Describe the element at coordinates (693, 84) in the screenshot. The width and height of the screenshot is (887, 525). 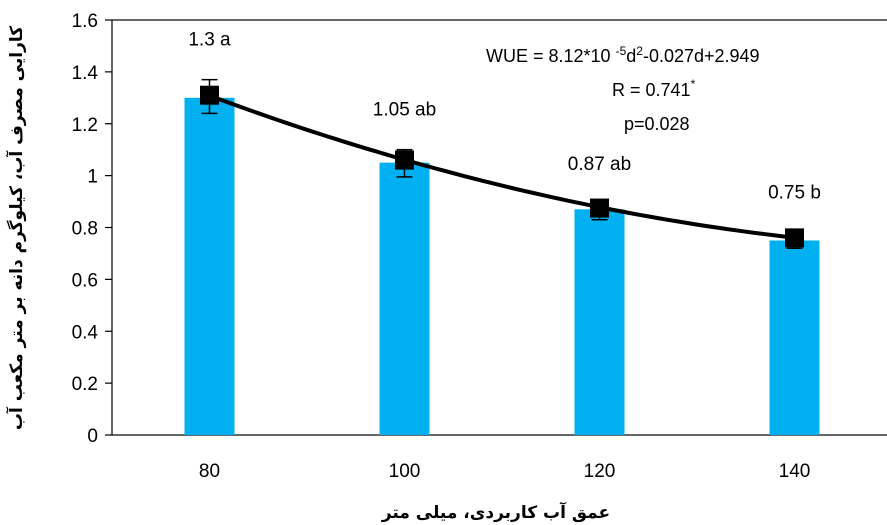
I see `correlation-star: *` at that location.